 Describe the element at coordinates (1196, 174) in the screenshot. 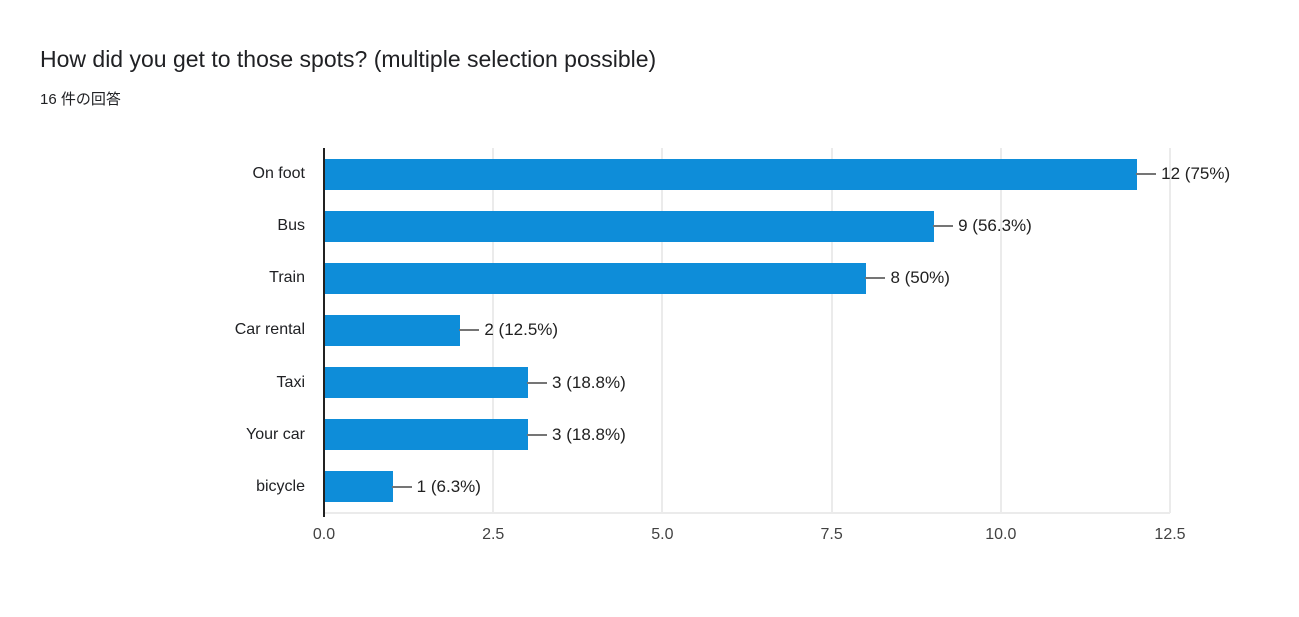

I see `value-label-text: 12 (75%)` at that location.